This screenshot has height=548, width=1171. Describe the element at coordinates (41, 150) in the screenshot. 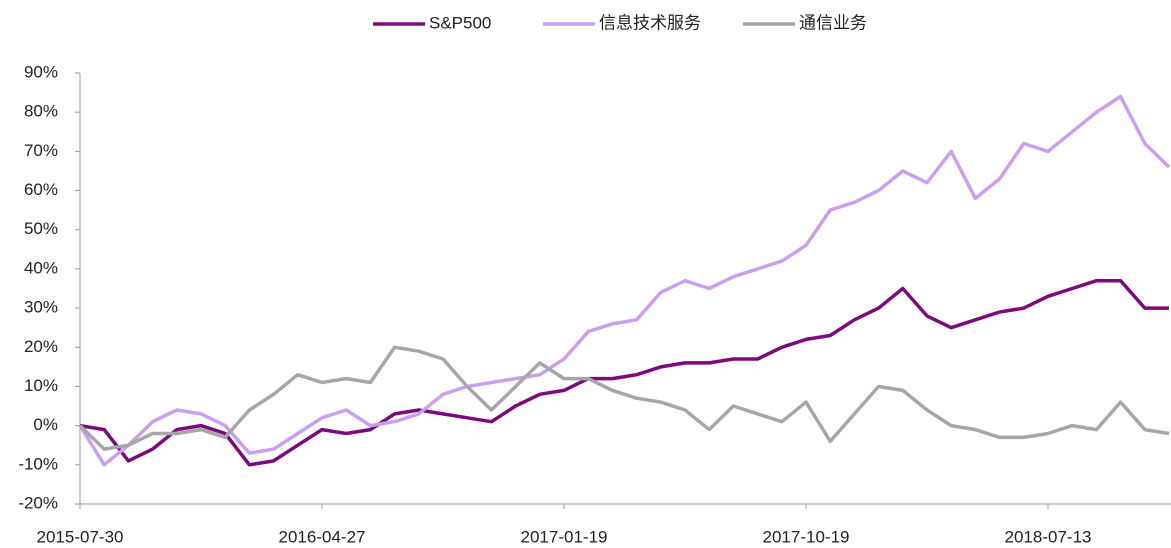

I see `y-tick-label: 70%` at that location.